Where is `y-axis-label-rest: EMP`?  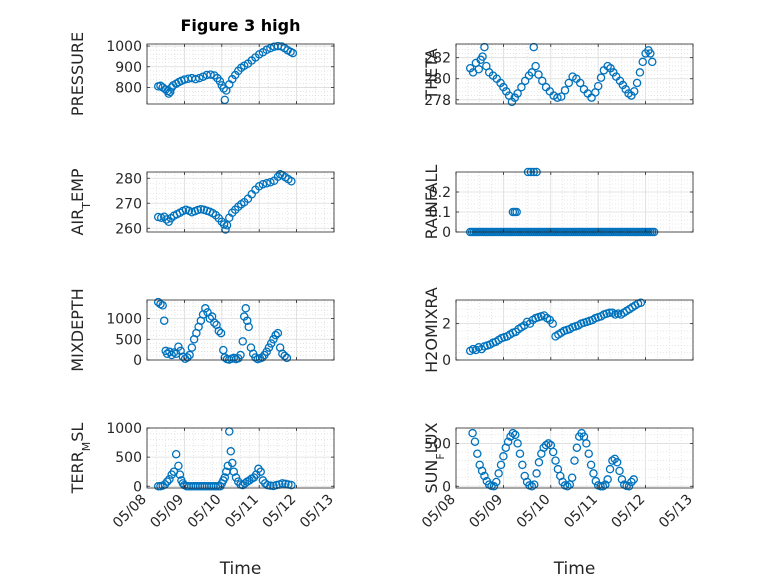
y-axis-label-rest: EMP is located at coordinates (77, 185).